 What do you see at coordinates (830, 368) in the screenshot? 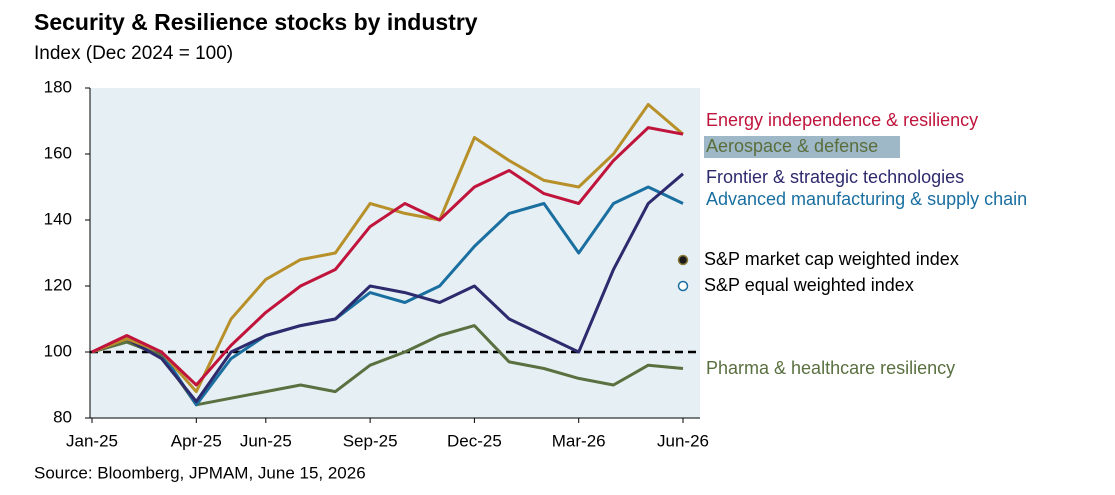
I see `legend-label: Pharma & healthcare resiliency` at bounding box center [830, 368].